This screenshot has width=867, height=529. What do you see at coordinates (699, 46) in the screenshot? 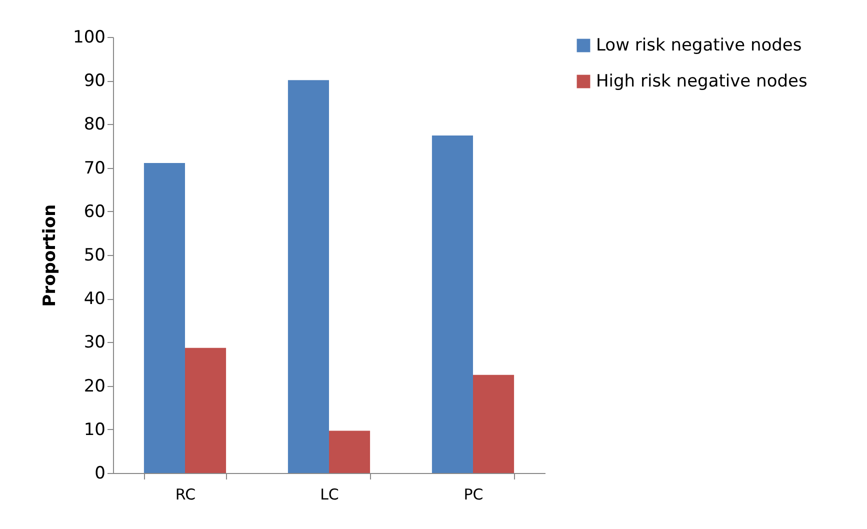
I see `legend-label: Low risk negative nodes` at bounding box center [699, 46].